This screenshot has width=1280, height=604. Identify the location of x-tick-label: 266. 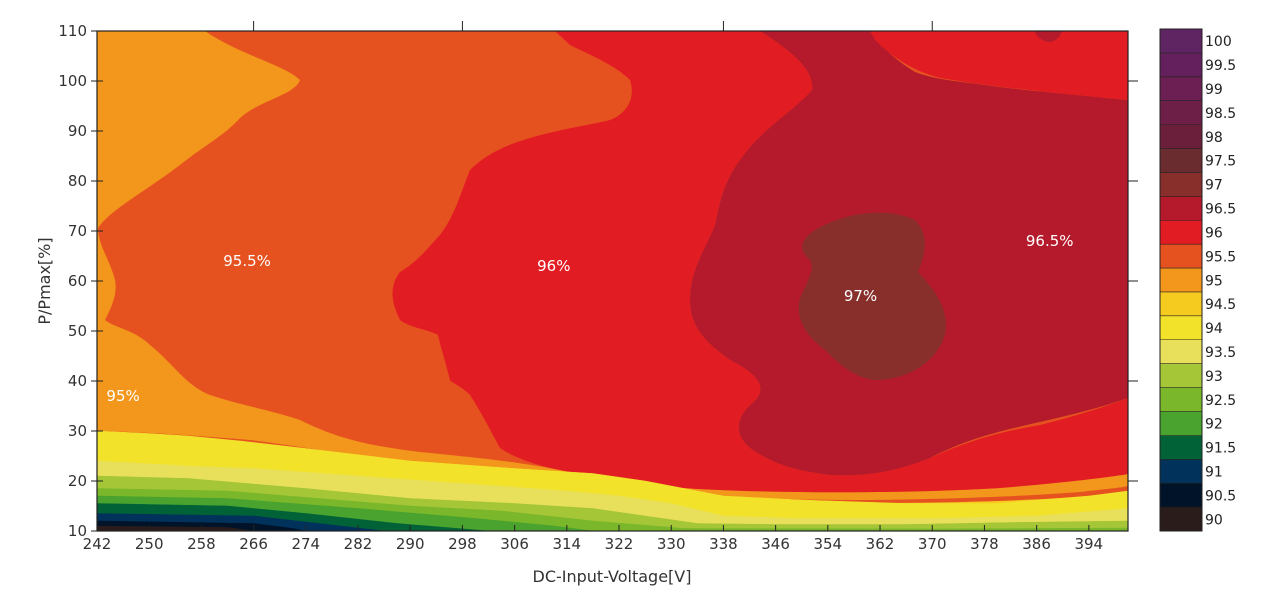
(253, 544).